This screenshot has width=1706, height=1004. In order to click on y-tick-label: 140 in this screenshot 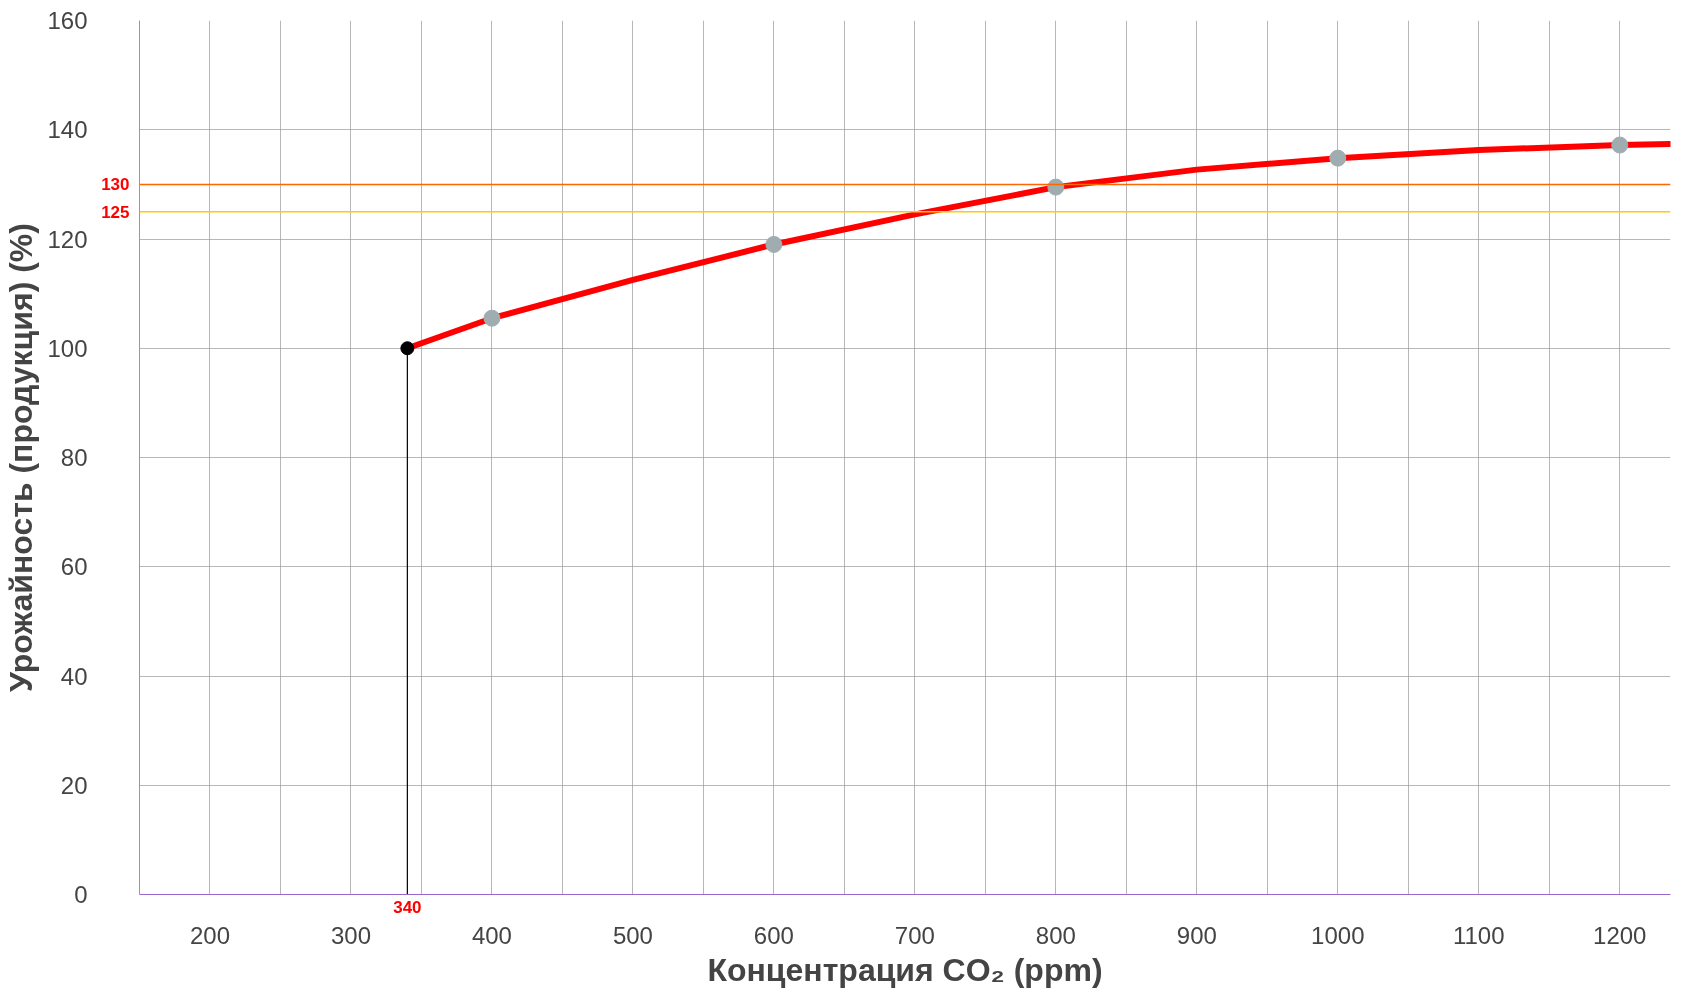, I will do `click(67, 130)`.